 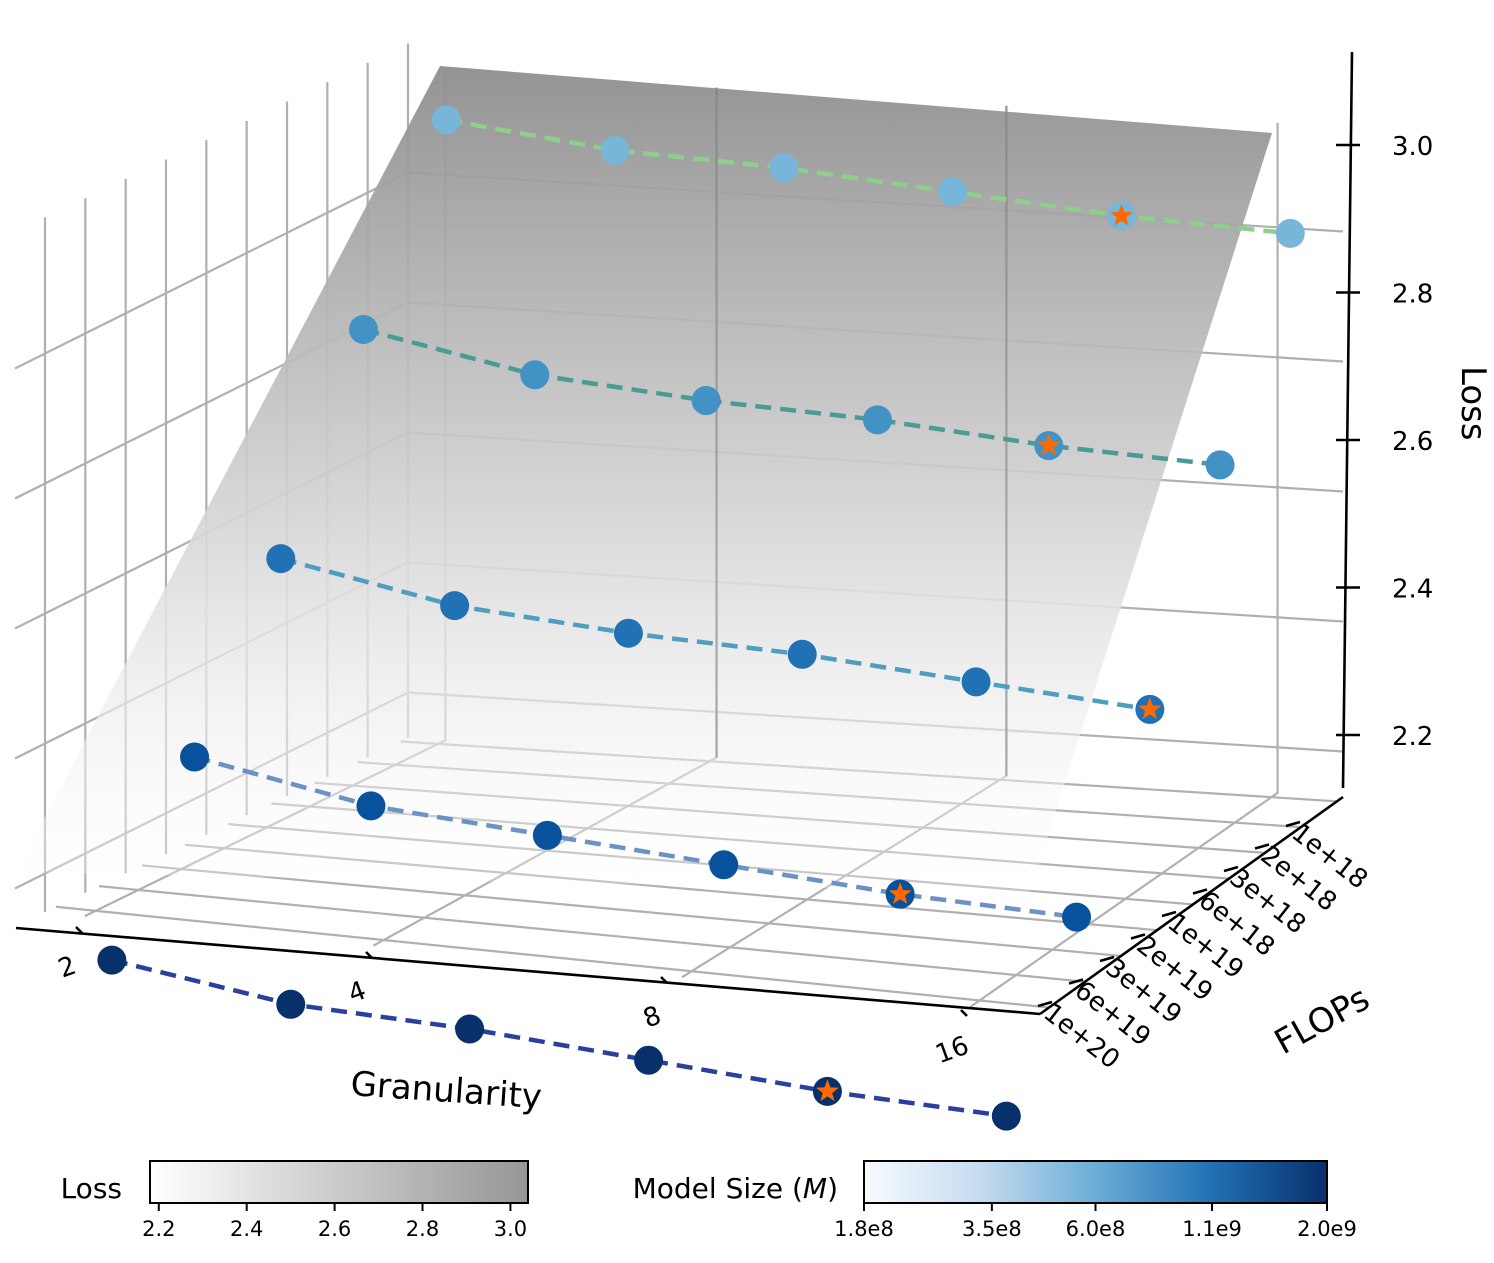 I want to click on series-3.5e8, so click(x=791, y=397).